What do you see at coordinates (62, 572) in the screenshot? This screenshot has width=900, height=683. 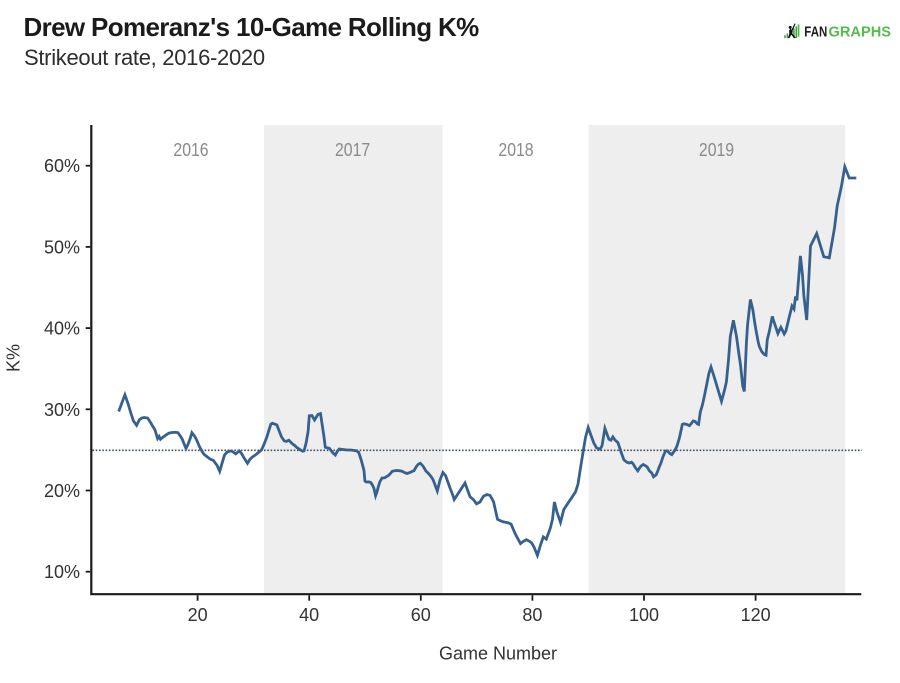 I see `svg-text: 10%` at bounding box center [62, 572].